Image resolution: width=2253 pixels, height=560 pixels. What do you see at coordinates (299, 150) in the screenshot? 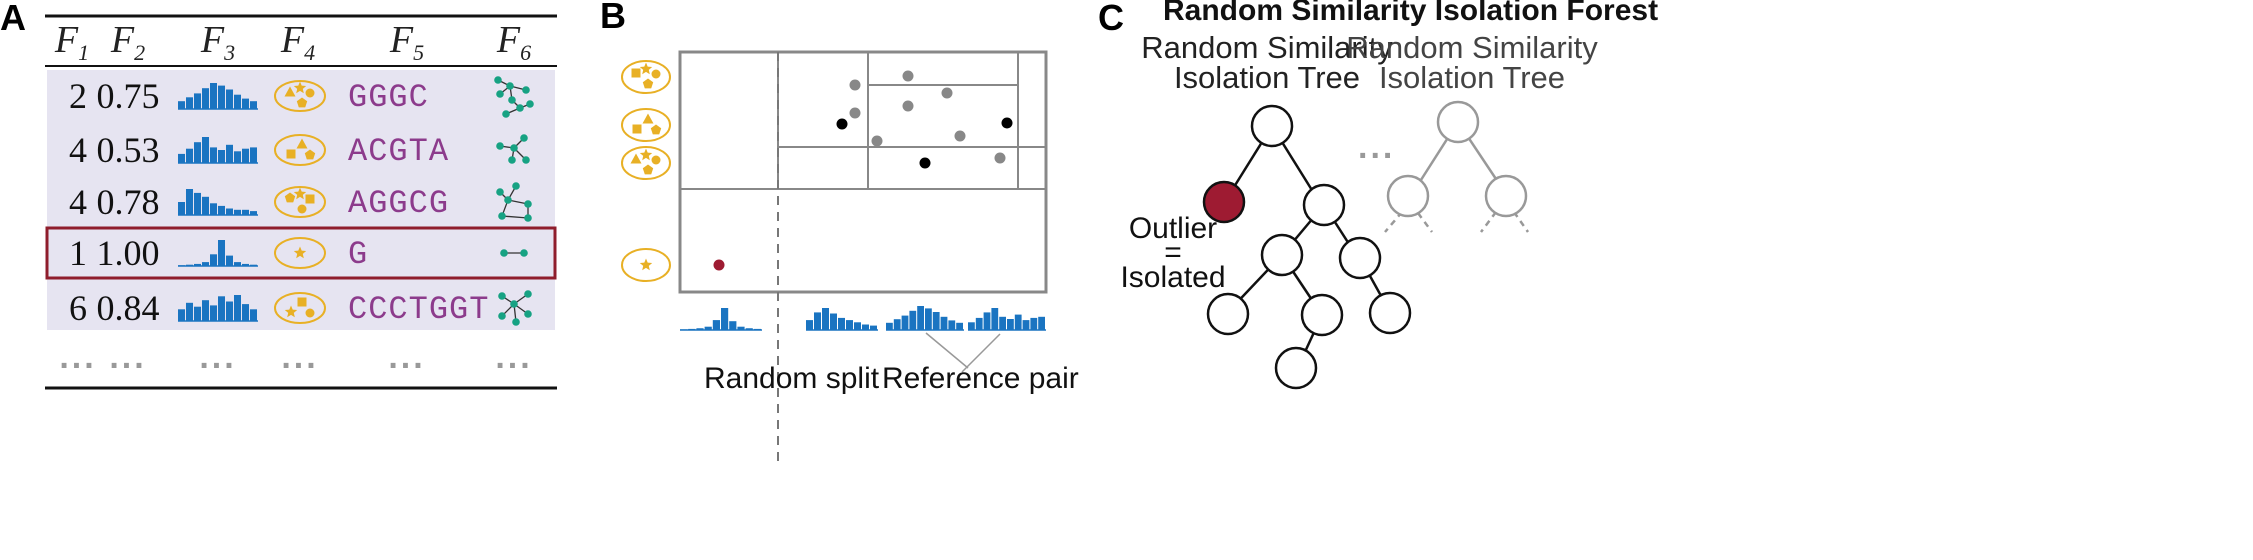
I see `table-row: 4 0.53 ACGTA` at bounding box center [299, 150].